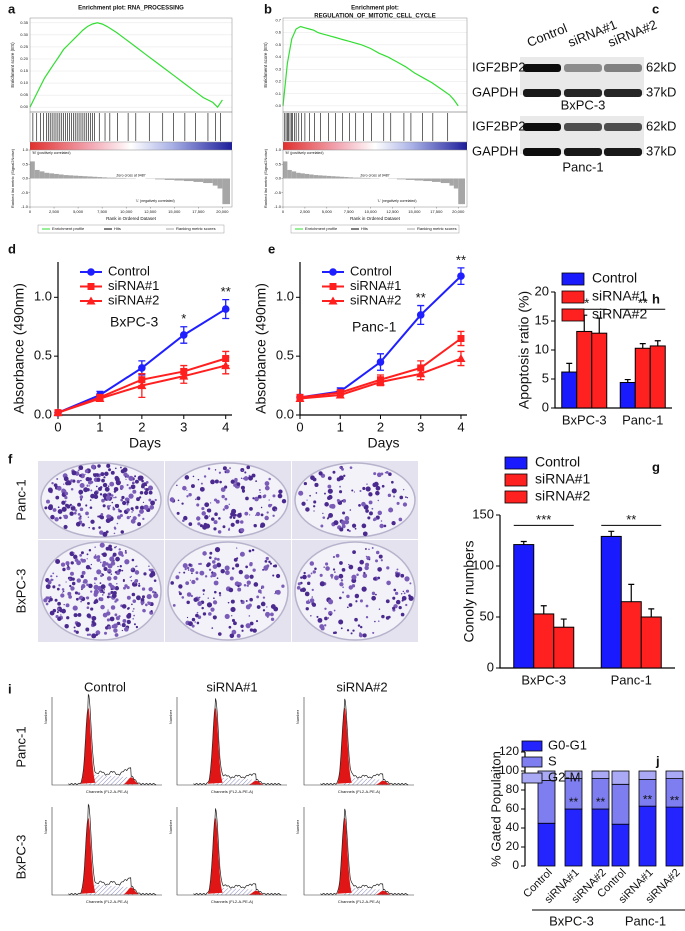  What do you see at coordinates (231, 741) in the screenshot?
I see `flow-axes` at bounding box center [231, 741].